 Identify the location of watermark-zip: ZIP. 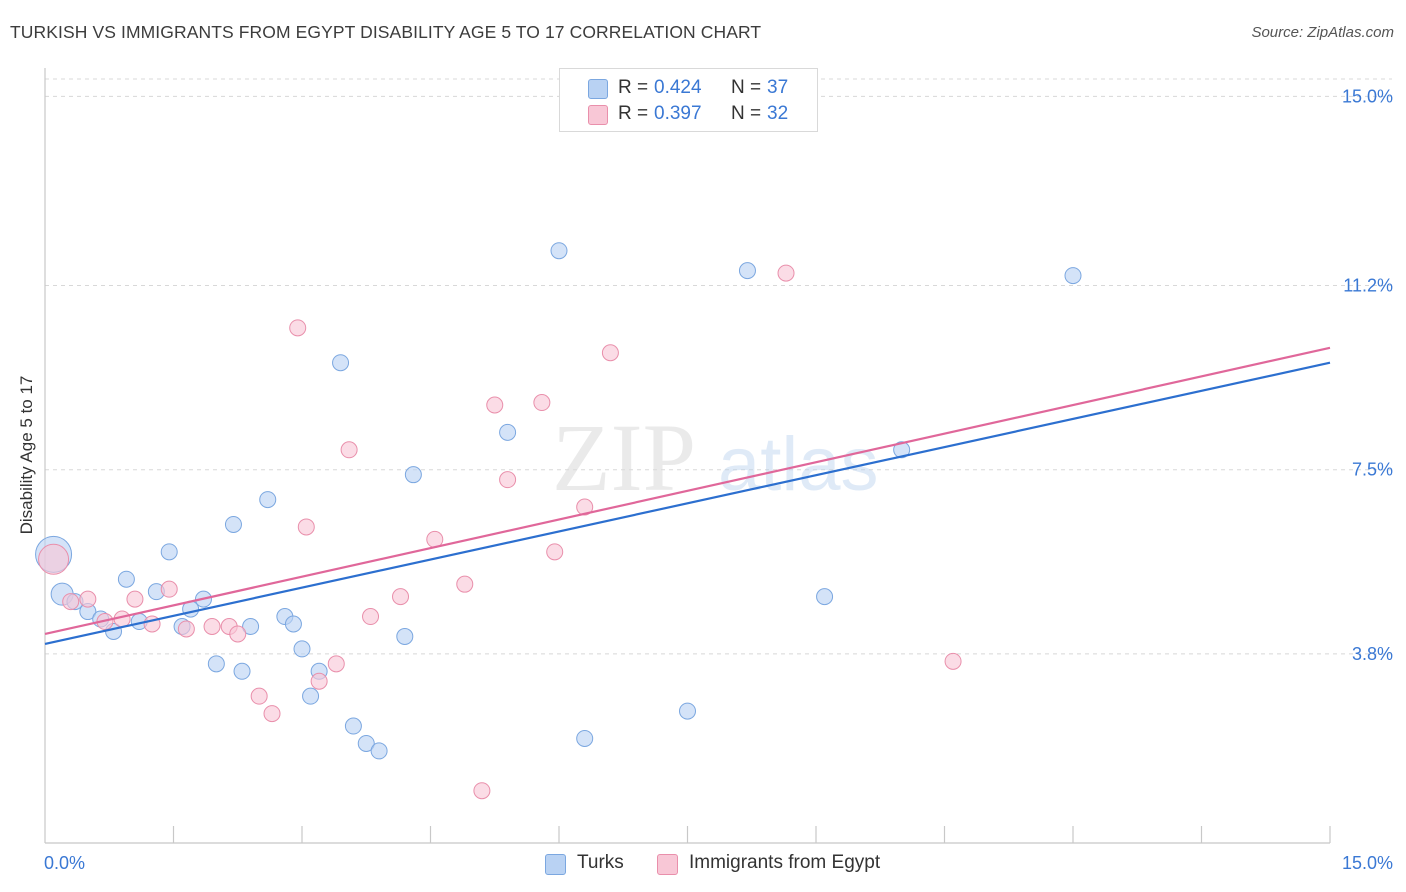
(624, 457).